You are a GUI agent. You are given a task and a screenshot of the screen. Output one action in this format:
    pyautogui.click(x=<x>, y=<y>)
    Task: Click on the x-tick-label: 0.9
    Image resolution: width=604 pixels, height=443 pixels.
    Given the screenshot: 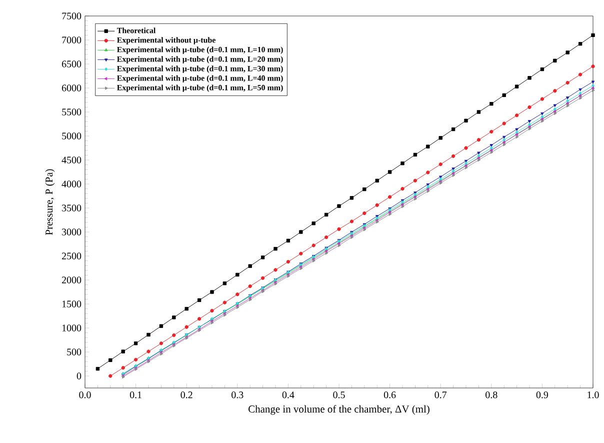 What is the action you would take?
    pyautogui.click(x=542, y=395)
    